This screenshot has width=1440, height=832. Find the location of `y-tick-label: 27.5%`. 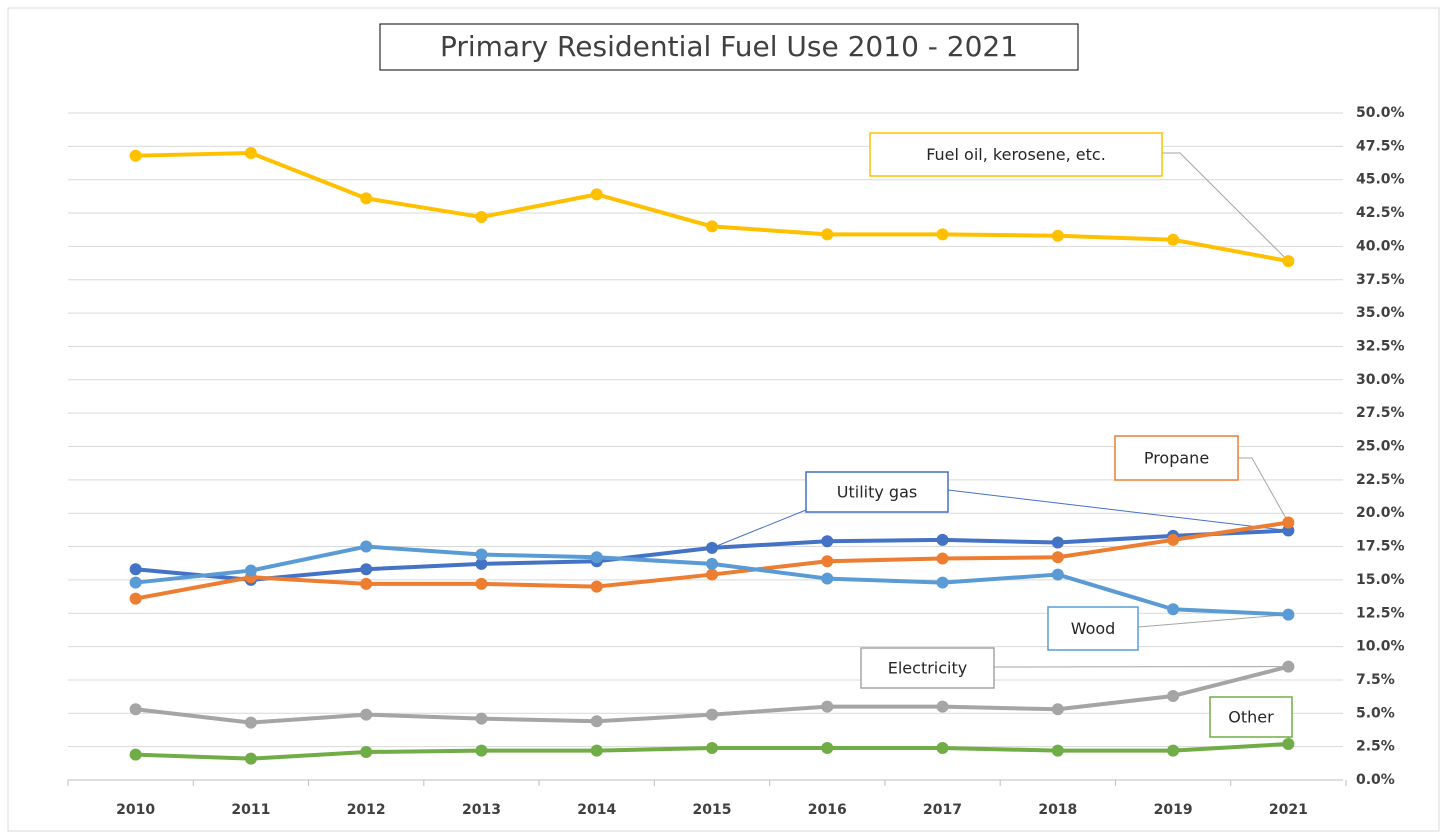

y-tick-label: 27.5% is located at coordinates (1380, 413).